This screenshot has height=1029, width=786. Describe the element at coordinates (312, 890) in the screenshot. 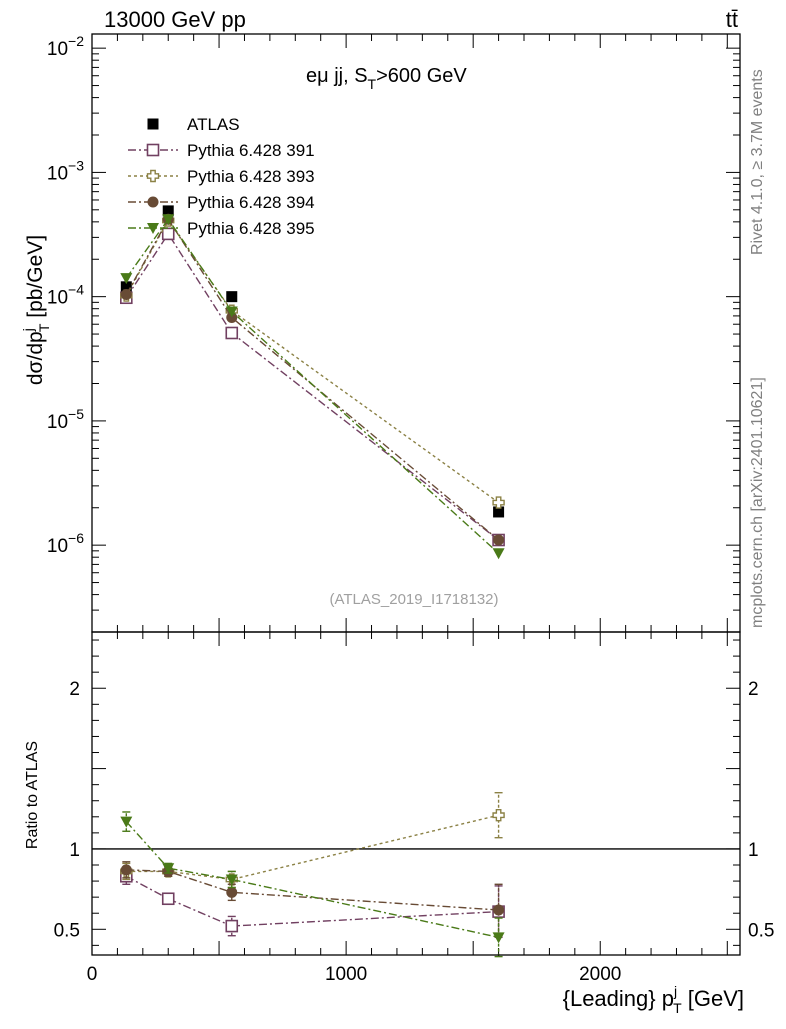

I see `ratio-line-p394` at that location.